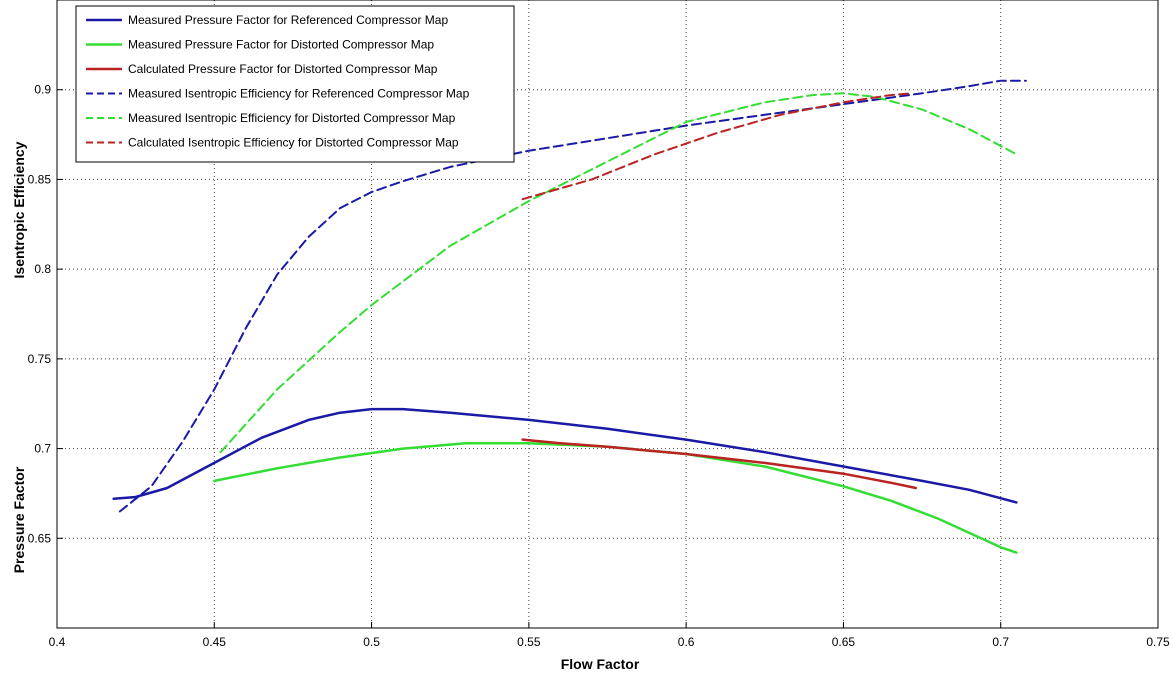 This screenshot has width=1173, height=677. I want to click on y-tick-label: 0.65, so click(40, 538).